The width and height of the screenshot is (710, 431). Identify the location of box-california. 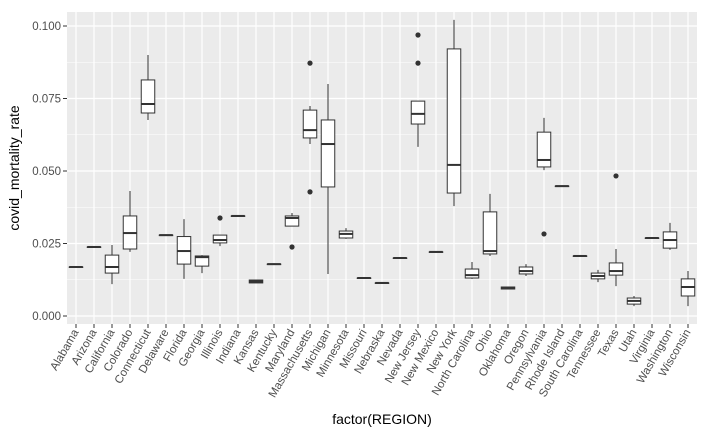
(112, 264).